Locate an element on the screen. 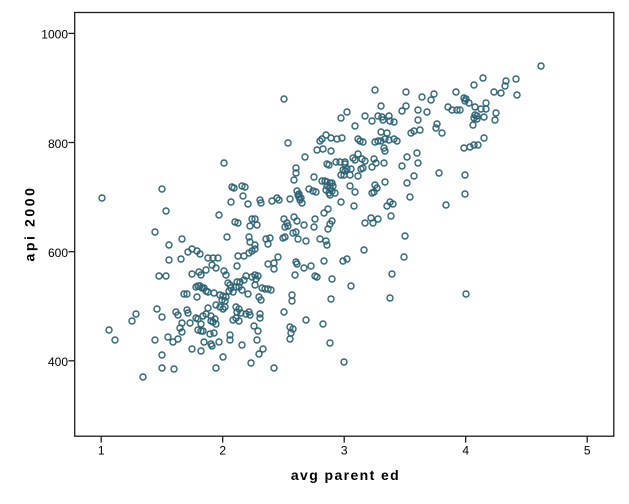 This screenshot has width=629, height=504. svg-text: 1000 is located at coordinates (54, 35).